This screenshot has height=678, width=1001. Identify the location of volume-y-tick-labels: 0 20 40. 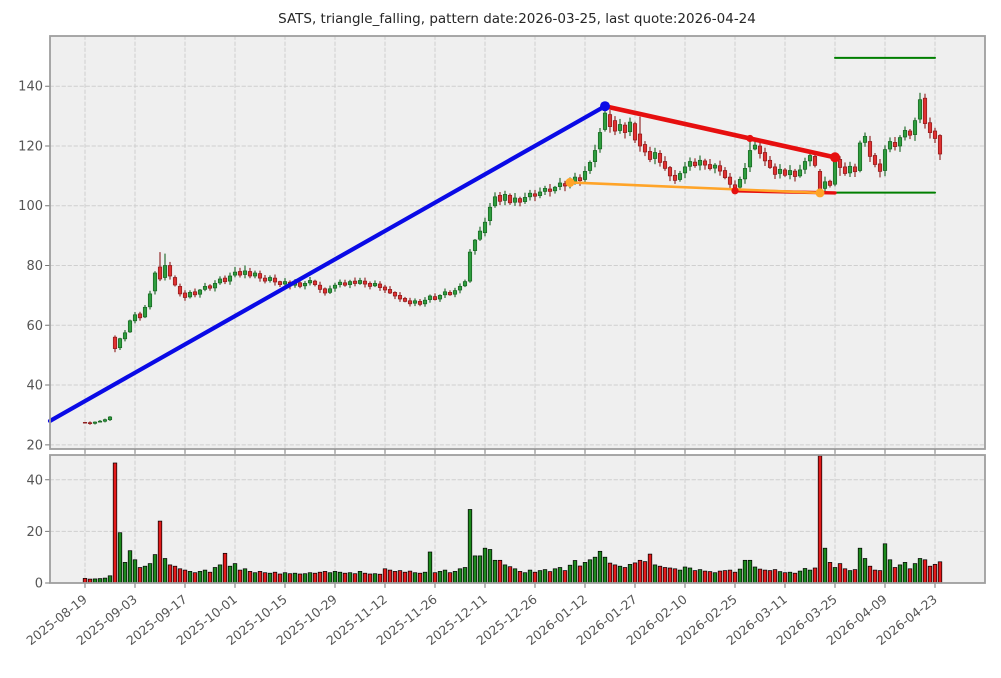
(34, 532).